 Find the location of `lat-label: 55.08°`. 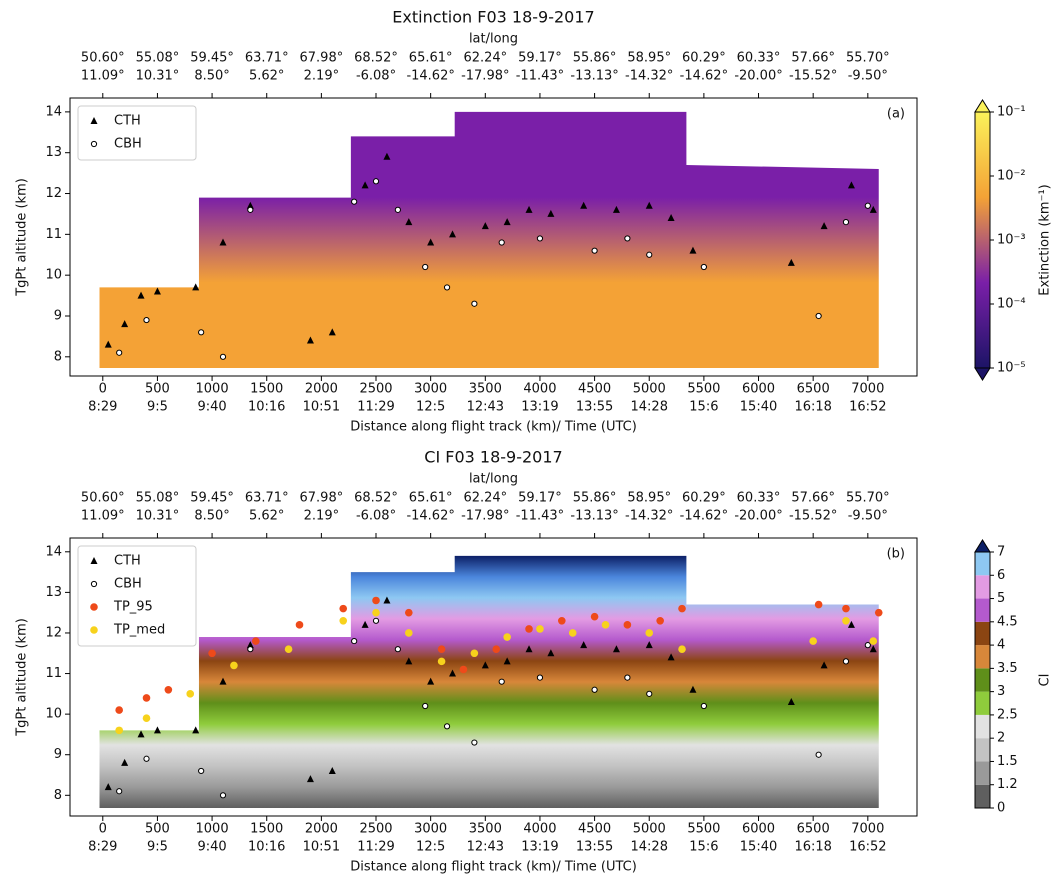

lat-label: 55.08° is located at coordinates (158, 498).